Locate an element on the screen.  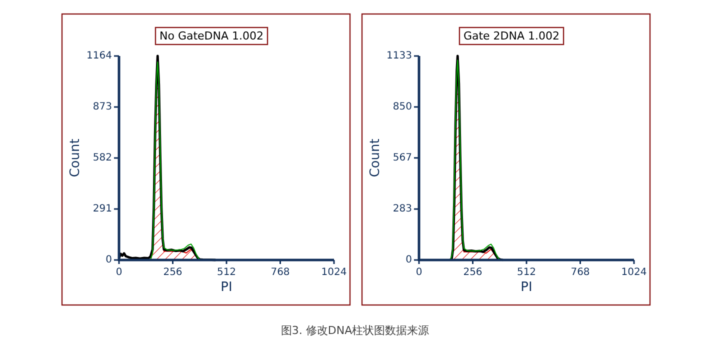
chart-title: No GateDNA 1.002 is located at coordinates (211, 36).